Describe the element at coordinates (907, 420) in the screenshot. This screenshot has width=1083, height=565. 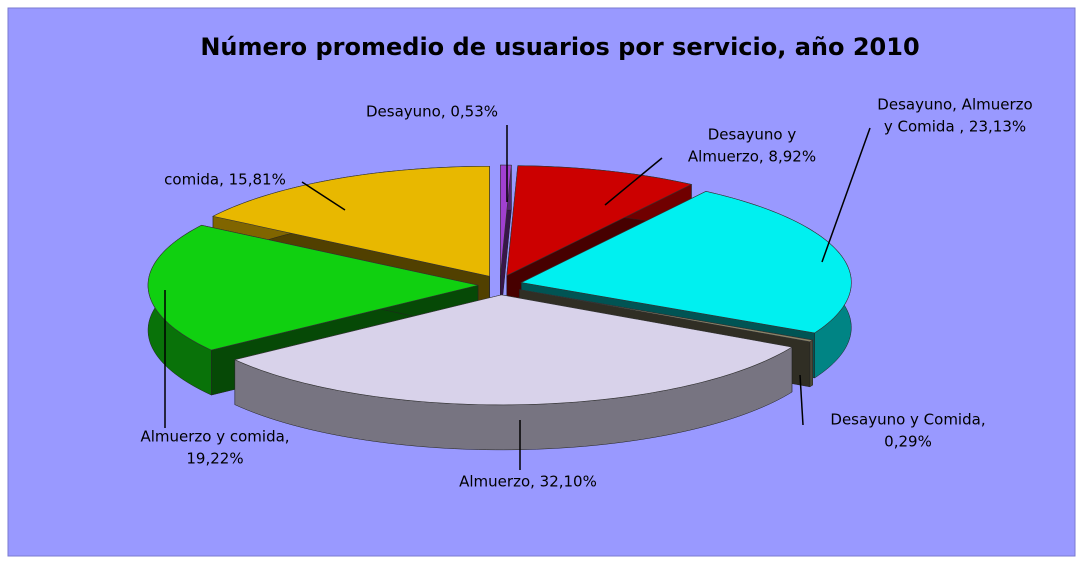
I see `data-label: Desayuno y Comida,` at that location.